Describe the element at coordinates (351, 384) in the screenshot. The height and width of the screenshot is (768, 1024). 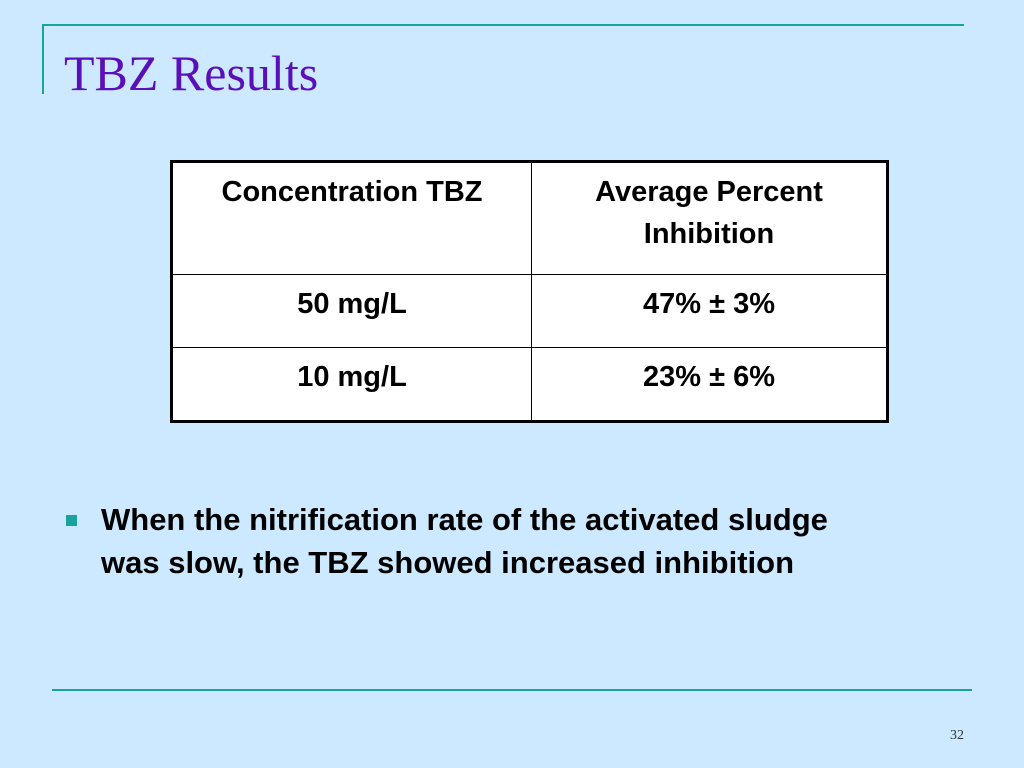
I see `cell-concentration: 10 mg/L` at that location.